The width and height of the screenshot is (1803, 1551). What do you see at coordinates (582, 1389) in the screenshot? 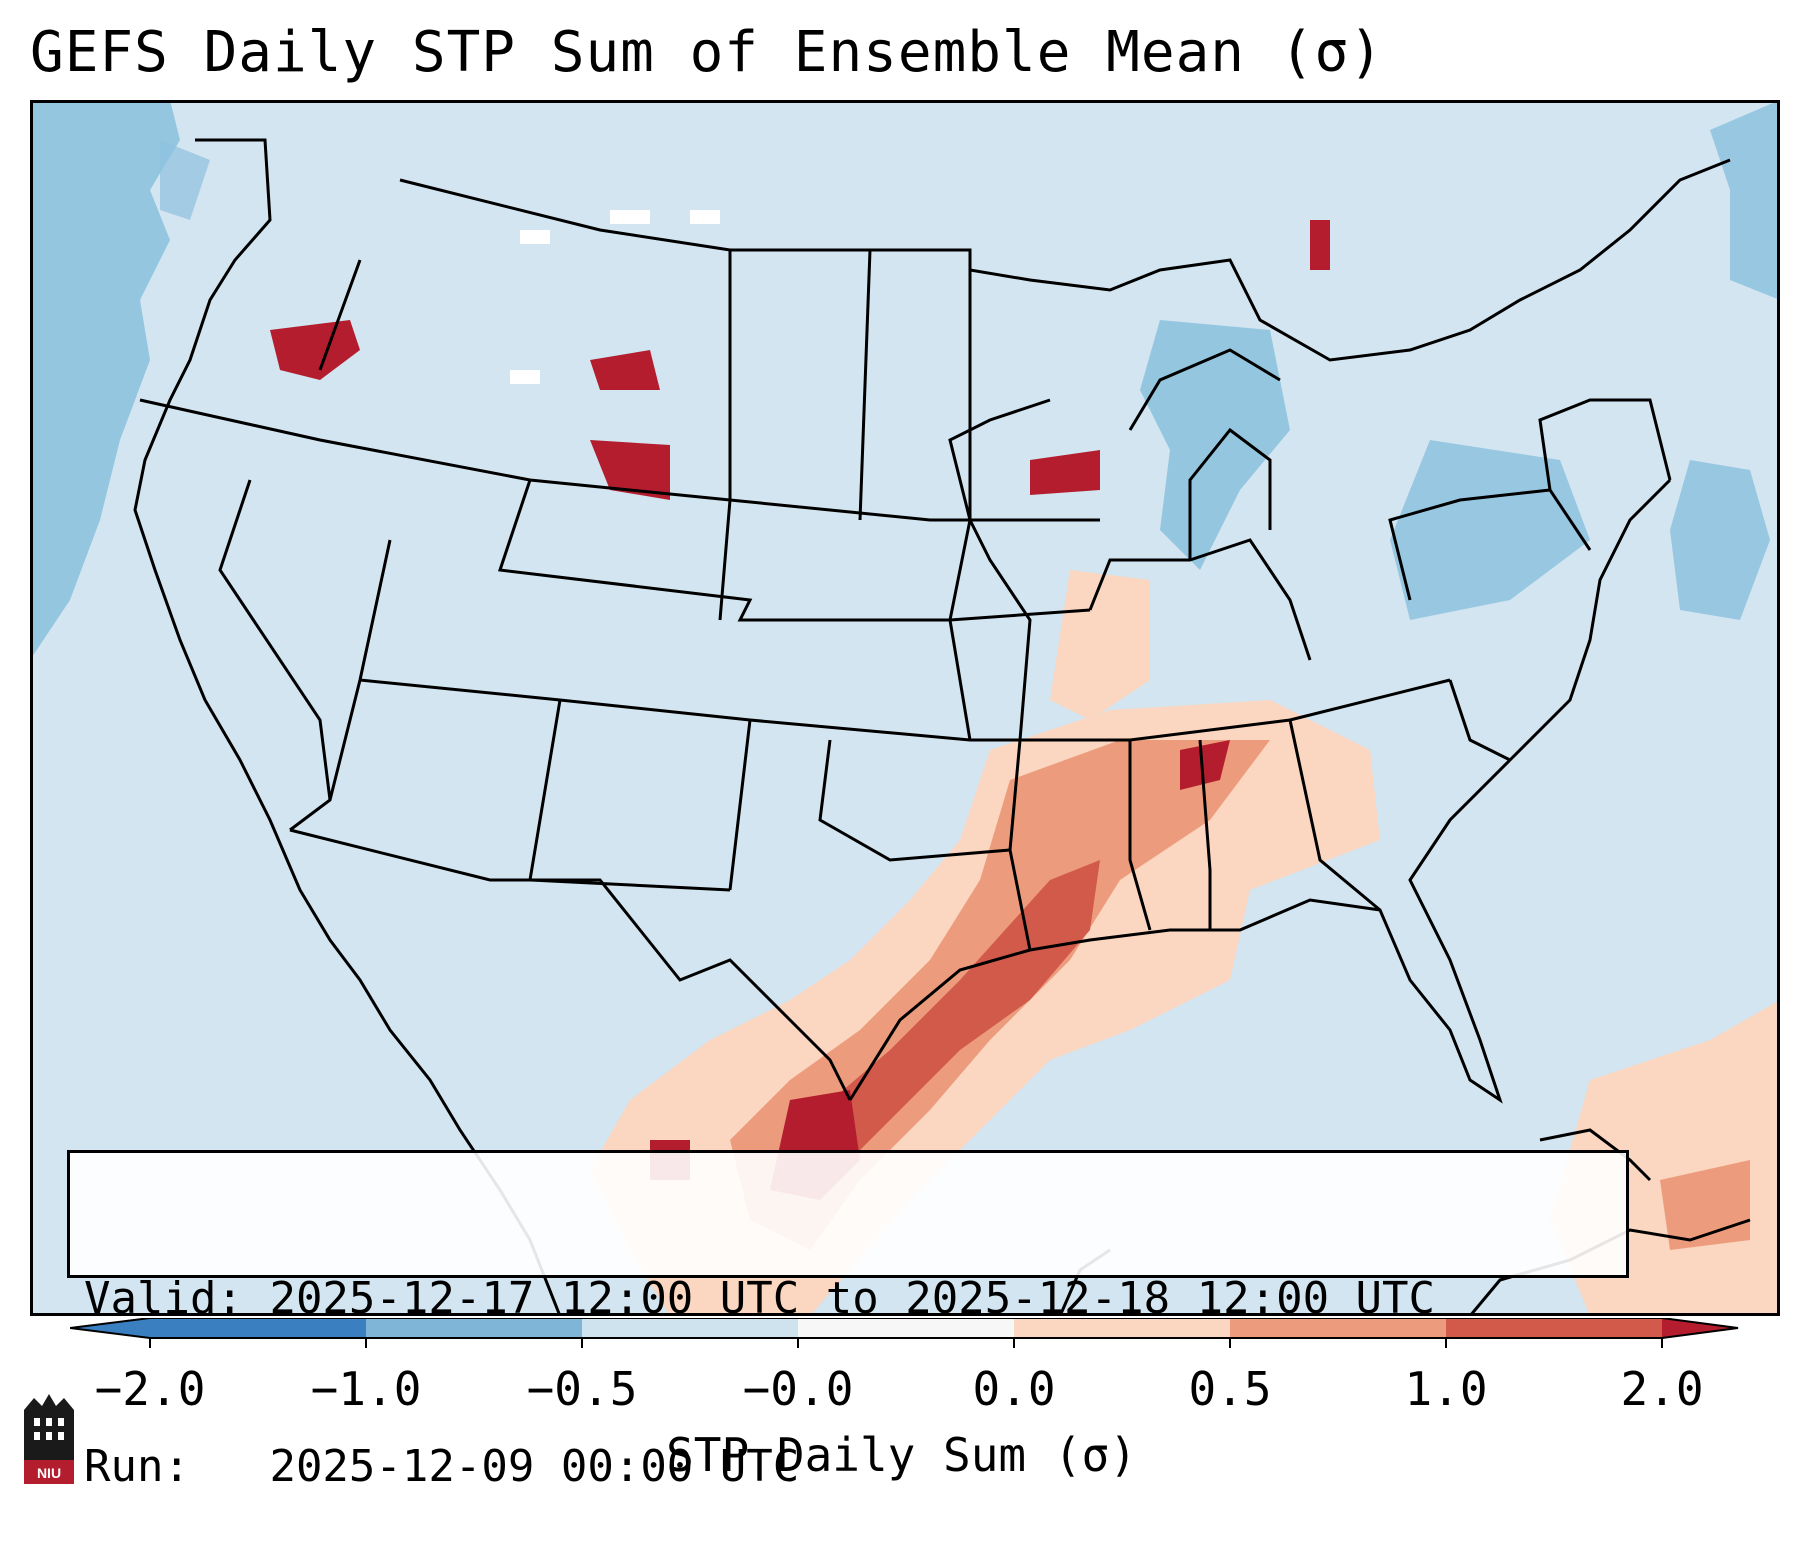
I see `colorbar-tick-label: −0.5` at bounding box center [582, 1389].